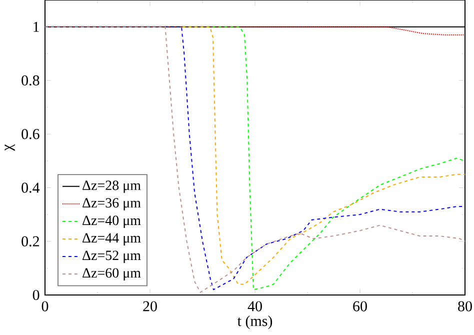  Describe the element at coordinates (255, 306) in the screenshot. I see `x-tick-label: 40` at that location.